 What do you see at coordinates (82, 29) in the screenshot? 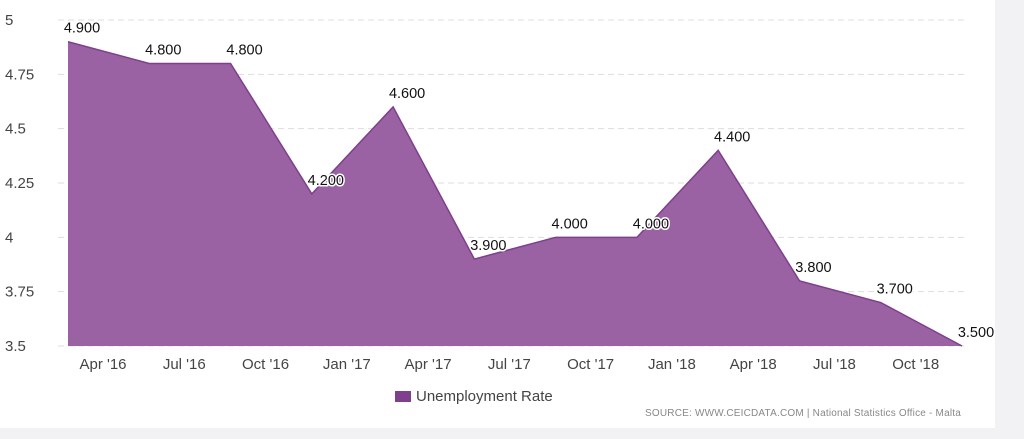
I see `data-label: 4.900` at bounding box center [82, 29].